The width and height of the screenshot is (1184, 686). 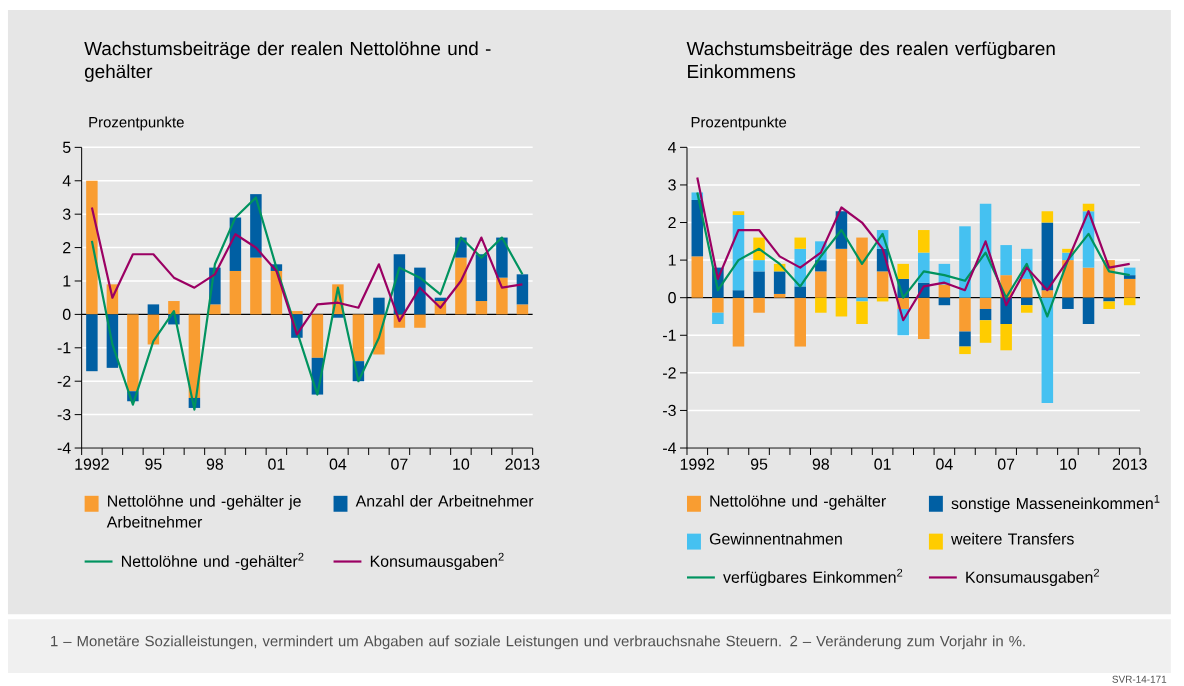 I want to click on chart-title: Wachstumsbeiträge des realen verfügbaren Einkommens, so click(x=870, y=60).